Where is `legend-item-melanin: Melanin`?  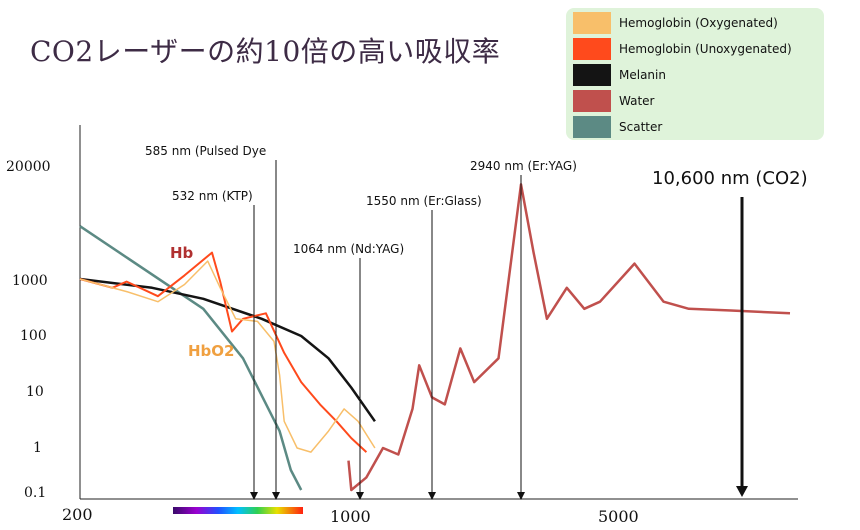 legend-item-melanin: Melanin is located at coordinates (619, 75).